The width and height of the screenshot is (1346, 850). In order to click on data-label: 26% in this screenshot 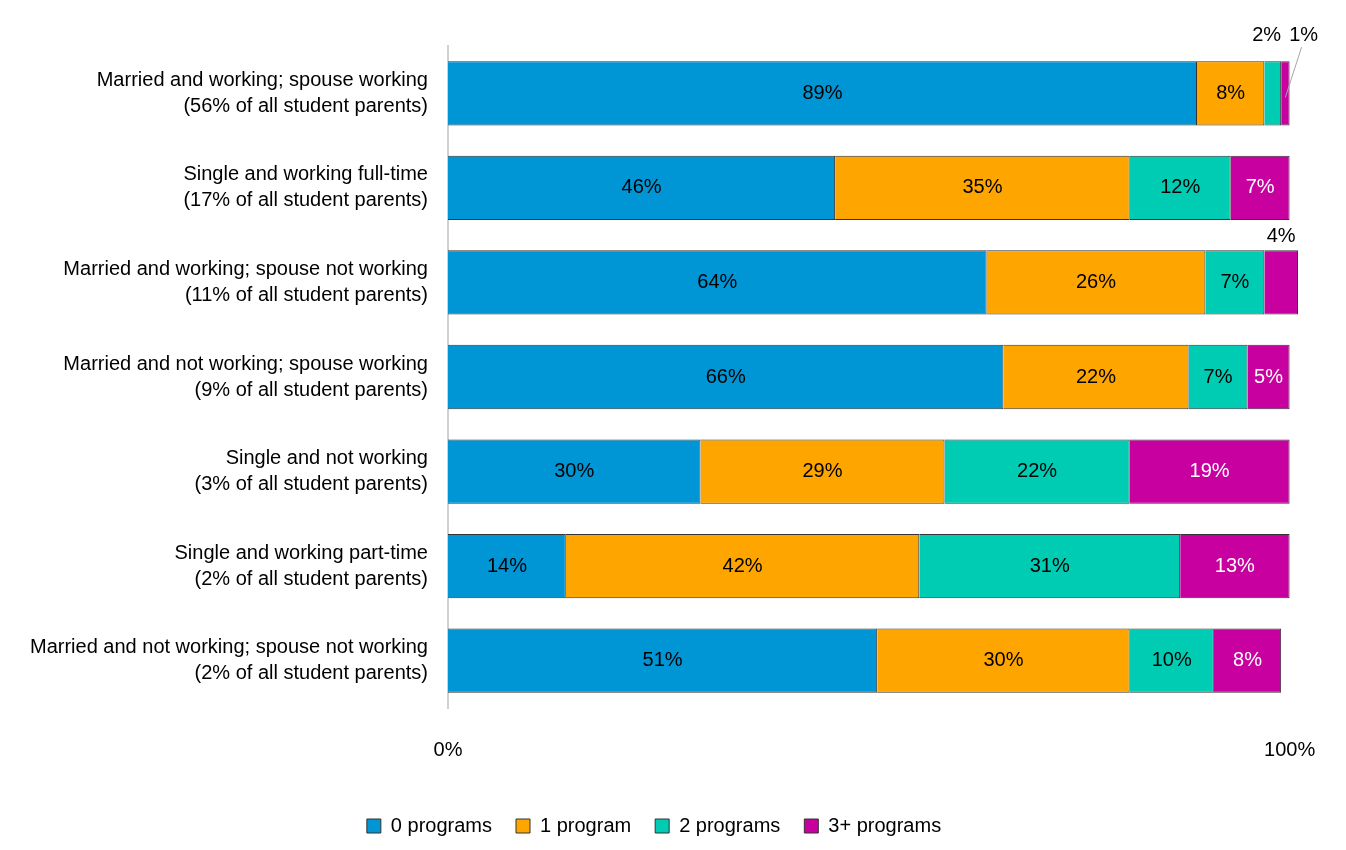, I will do `click(1096, 280)`.